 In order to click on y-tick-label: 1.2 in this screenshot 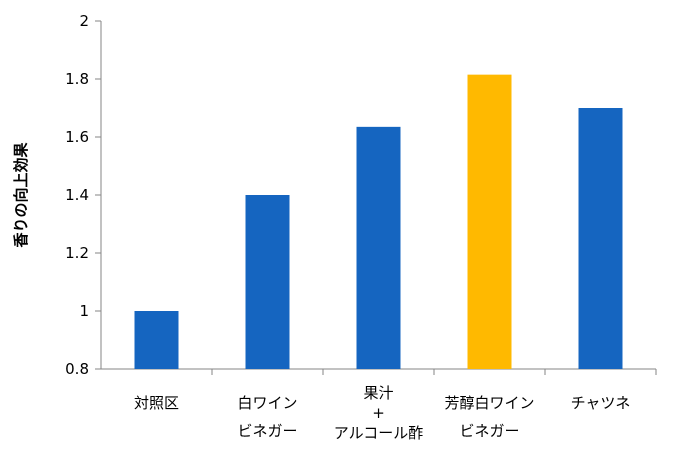, I will do `click(77, 253)`.